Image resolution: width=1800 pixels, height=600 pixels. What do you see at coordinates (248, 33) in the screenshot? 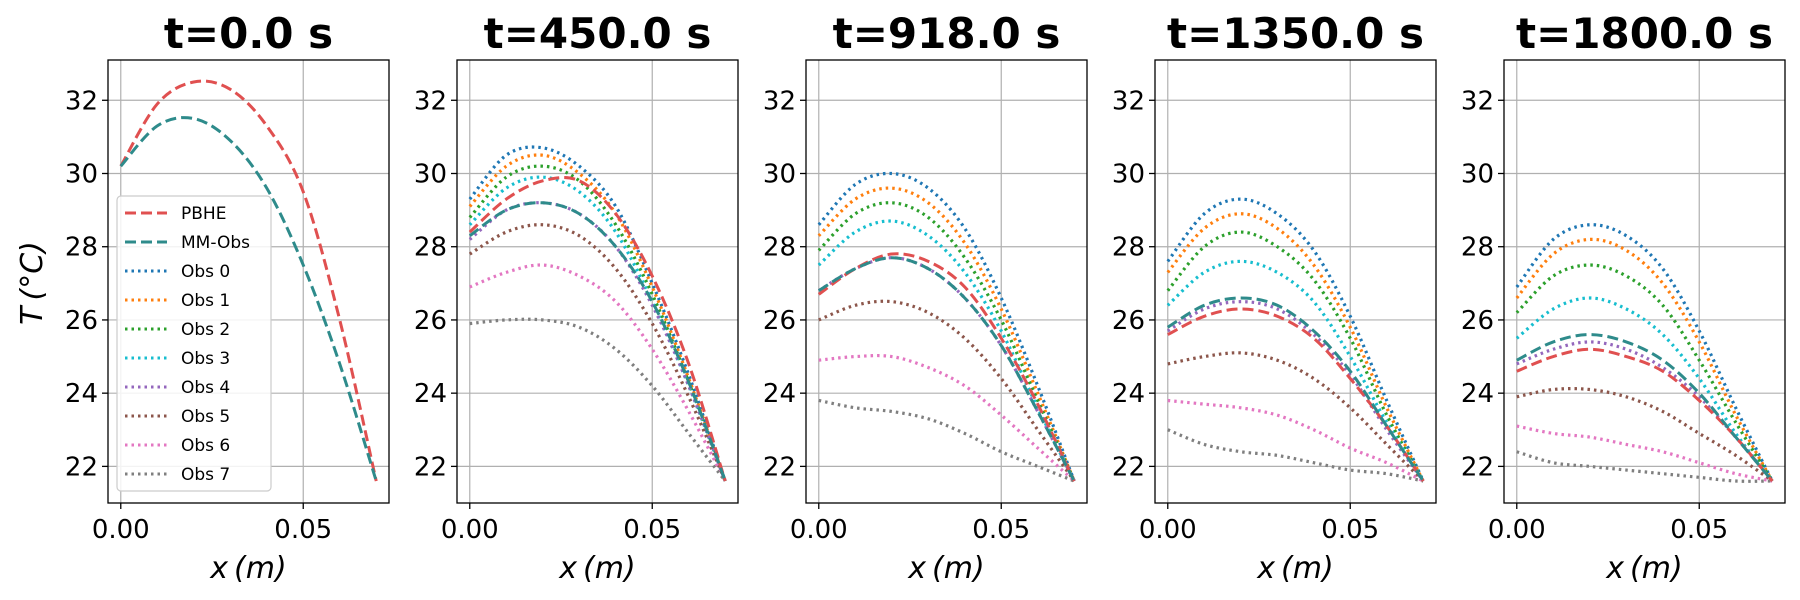
I see `panel-title: t=0.0 s` at bounding box center [248, 33].